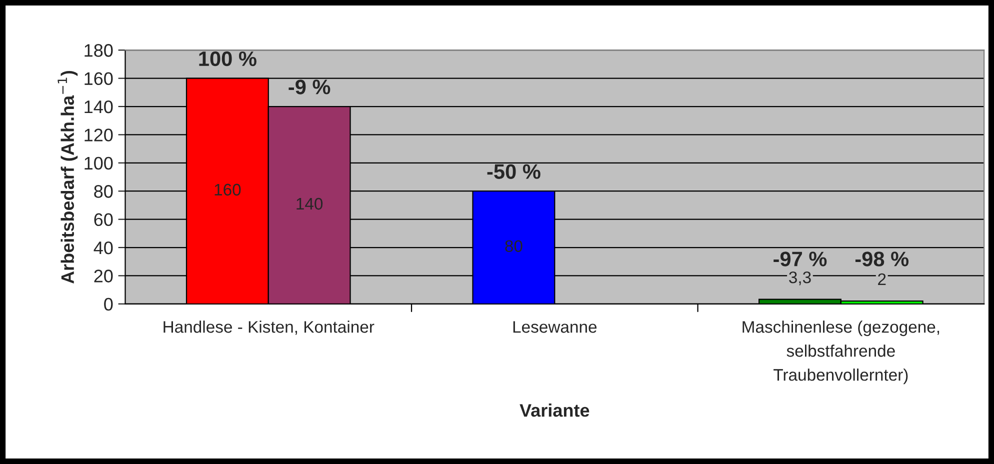 This screenshot has height=464, width=994. What do you see at coordinates (555, 327) in the screenshot?
I see `x-tick-label: Lesewanne` at bounding box center [555, 327].